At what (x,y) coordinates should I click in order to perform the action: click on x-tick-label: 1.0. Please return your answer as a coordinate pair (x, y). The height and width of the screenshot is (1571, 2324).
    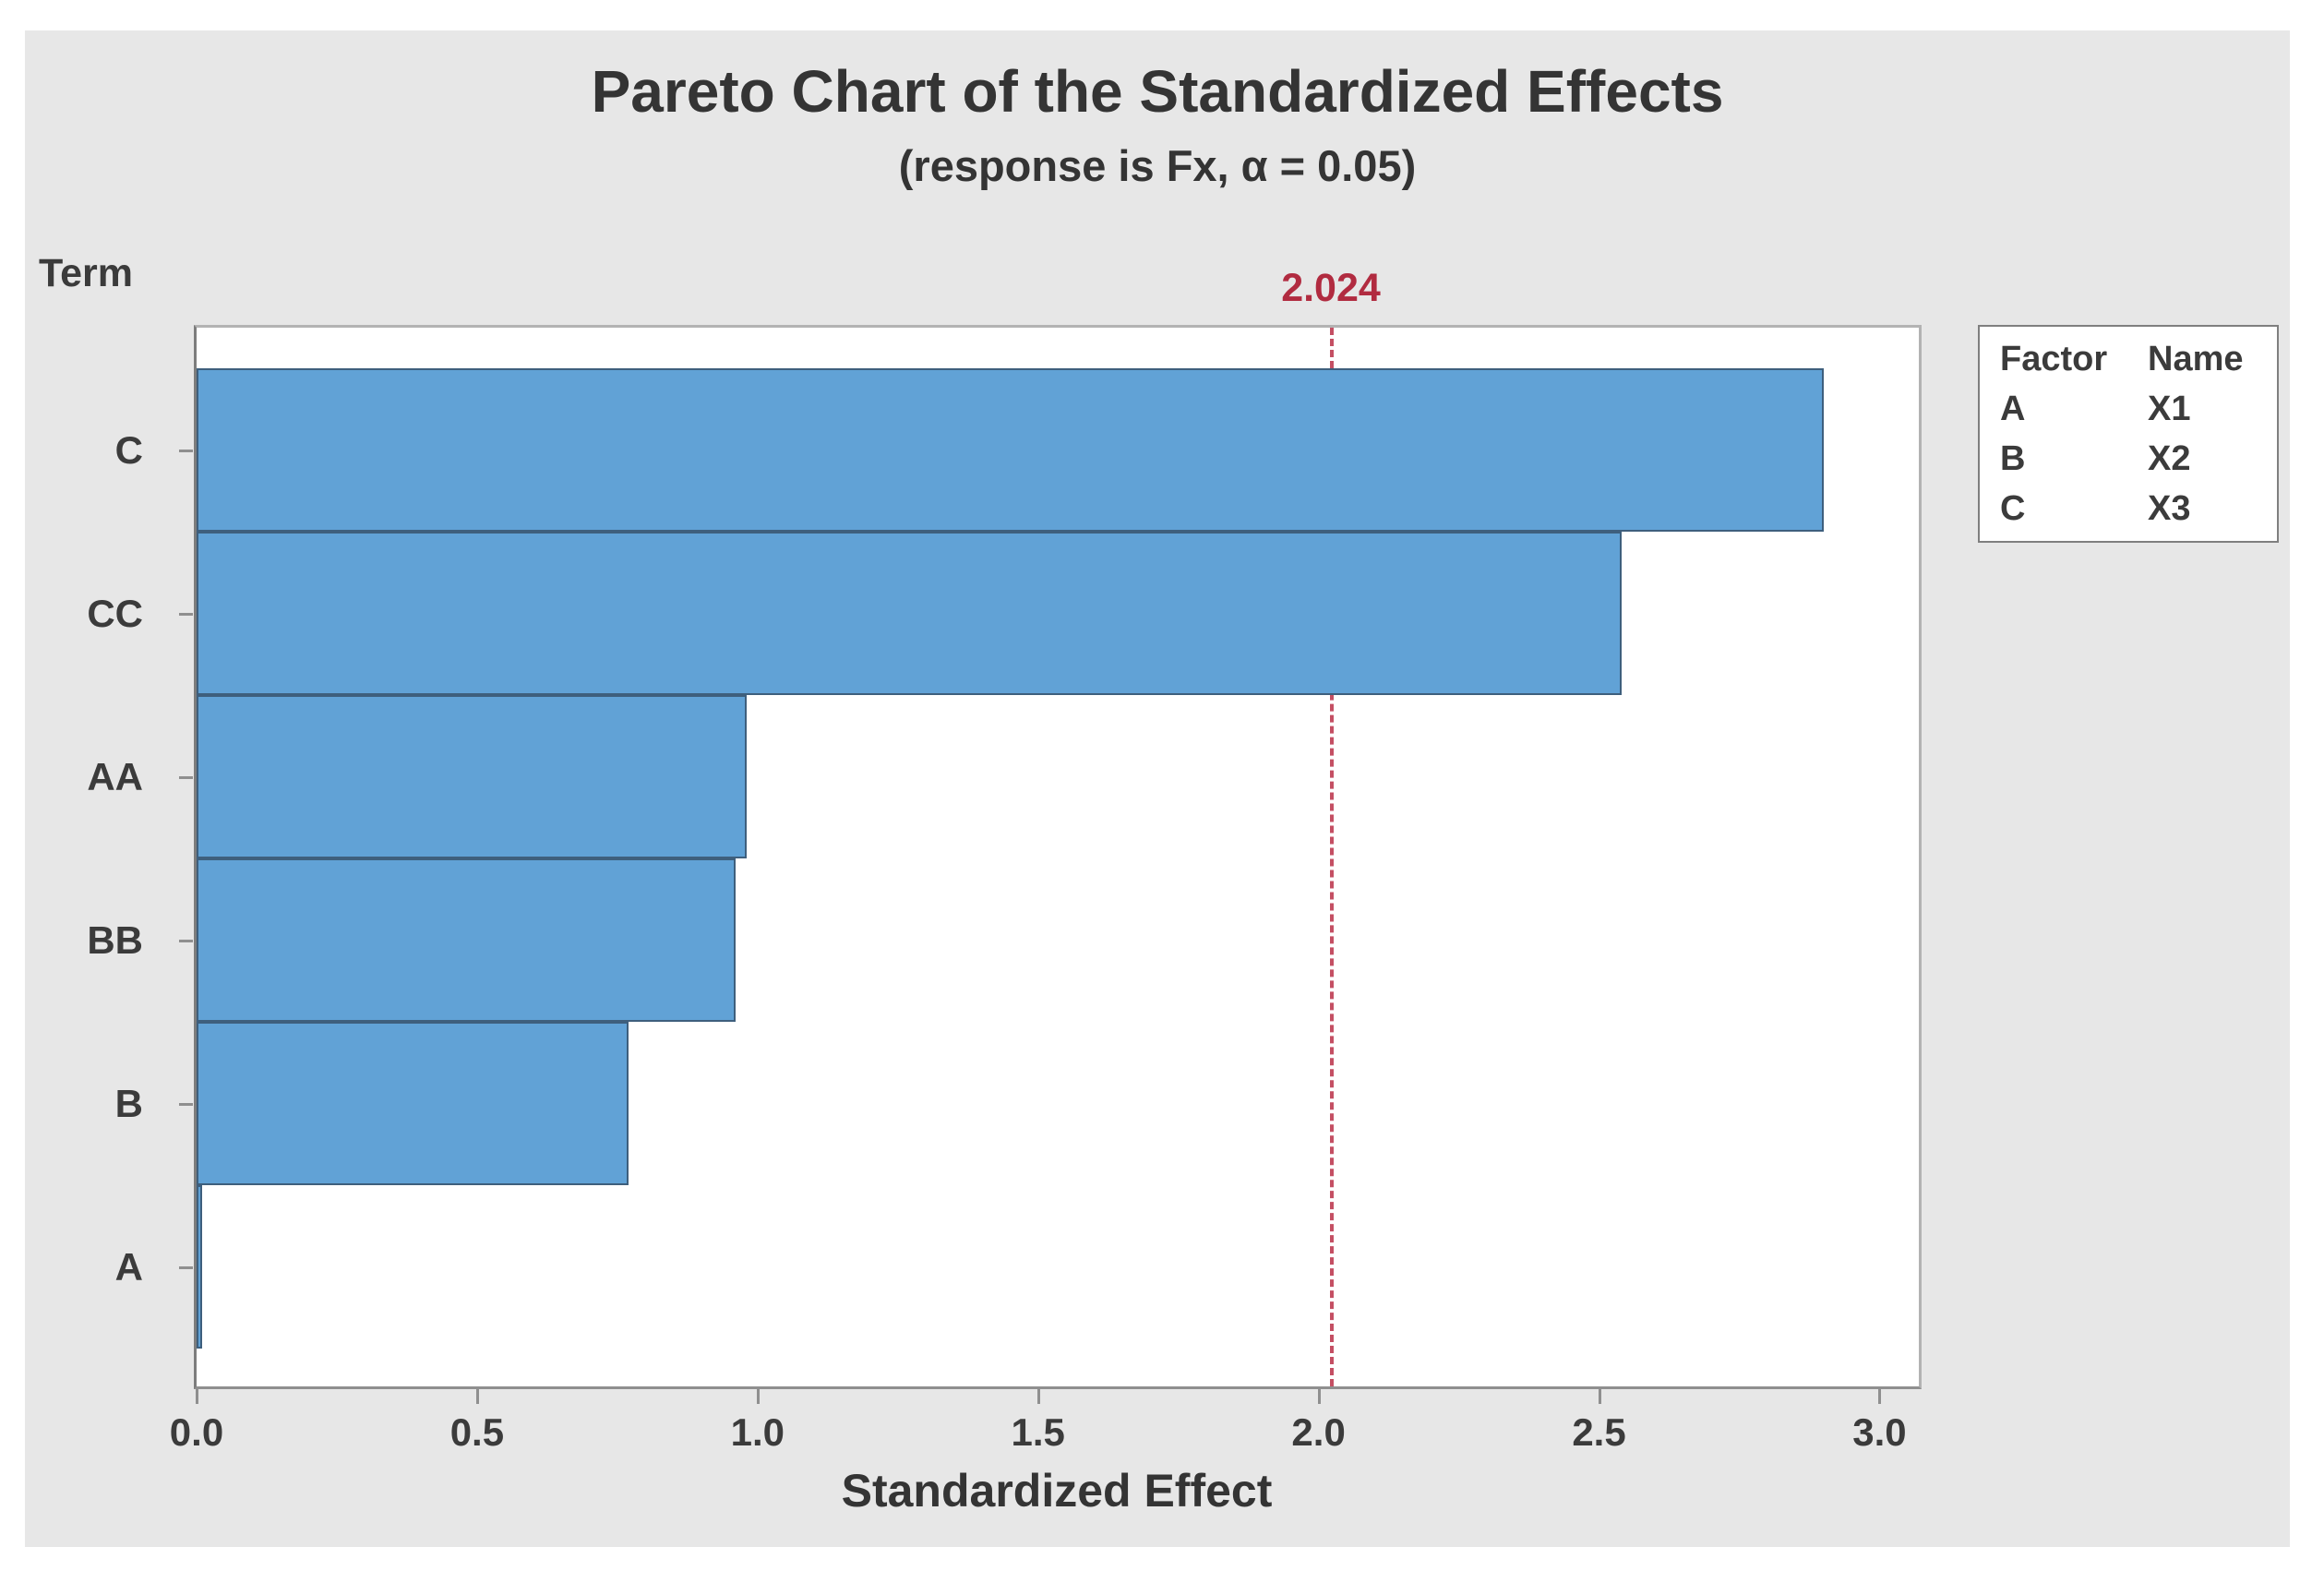
    Looking at the image, I should click on (757, 1432).